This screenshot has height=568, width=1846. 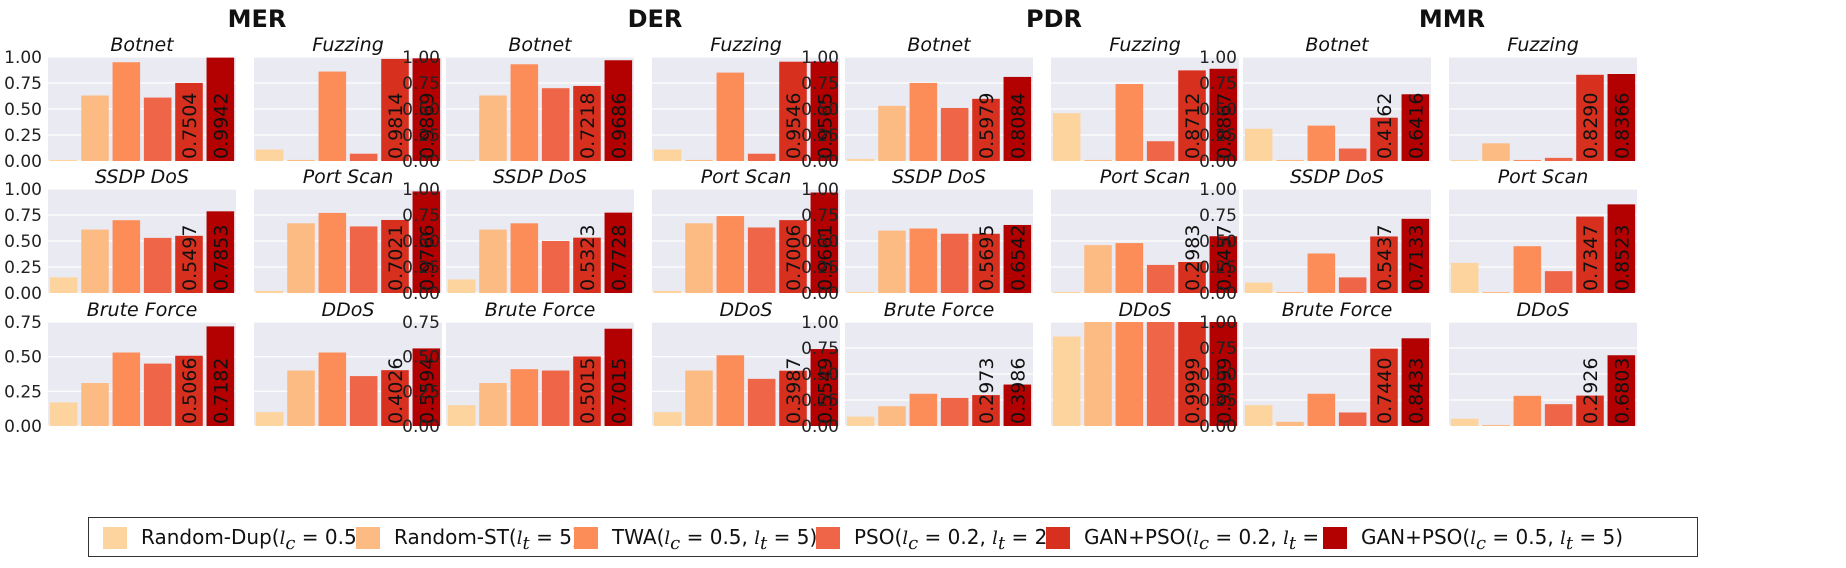 What do you see at coordinates (348, 45) in the screenshot?
I see `subplot-title-mer-fuzzing: Fuzzing` at bounding box center [348, 45].